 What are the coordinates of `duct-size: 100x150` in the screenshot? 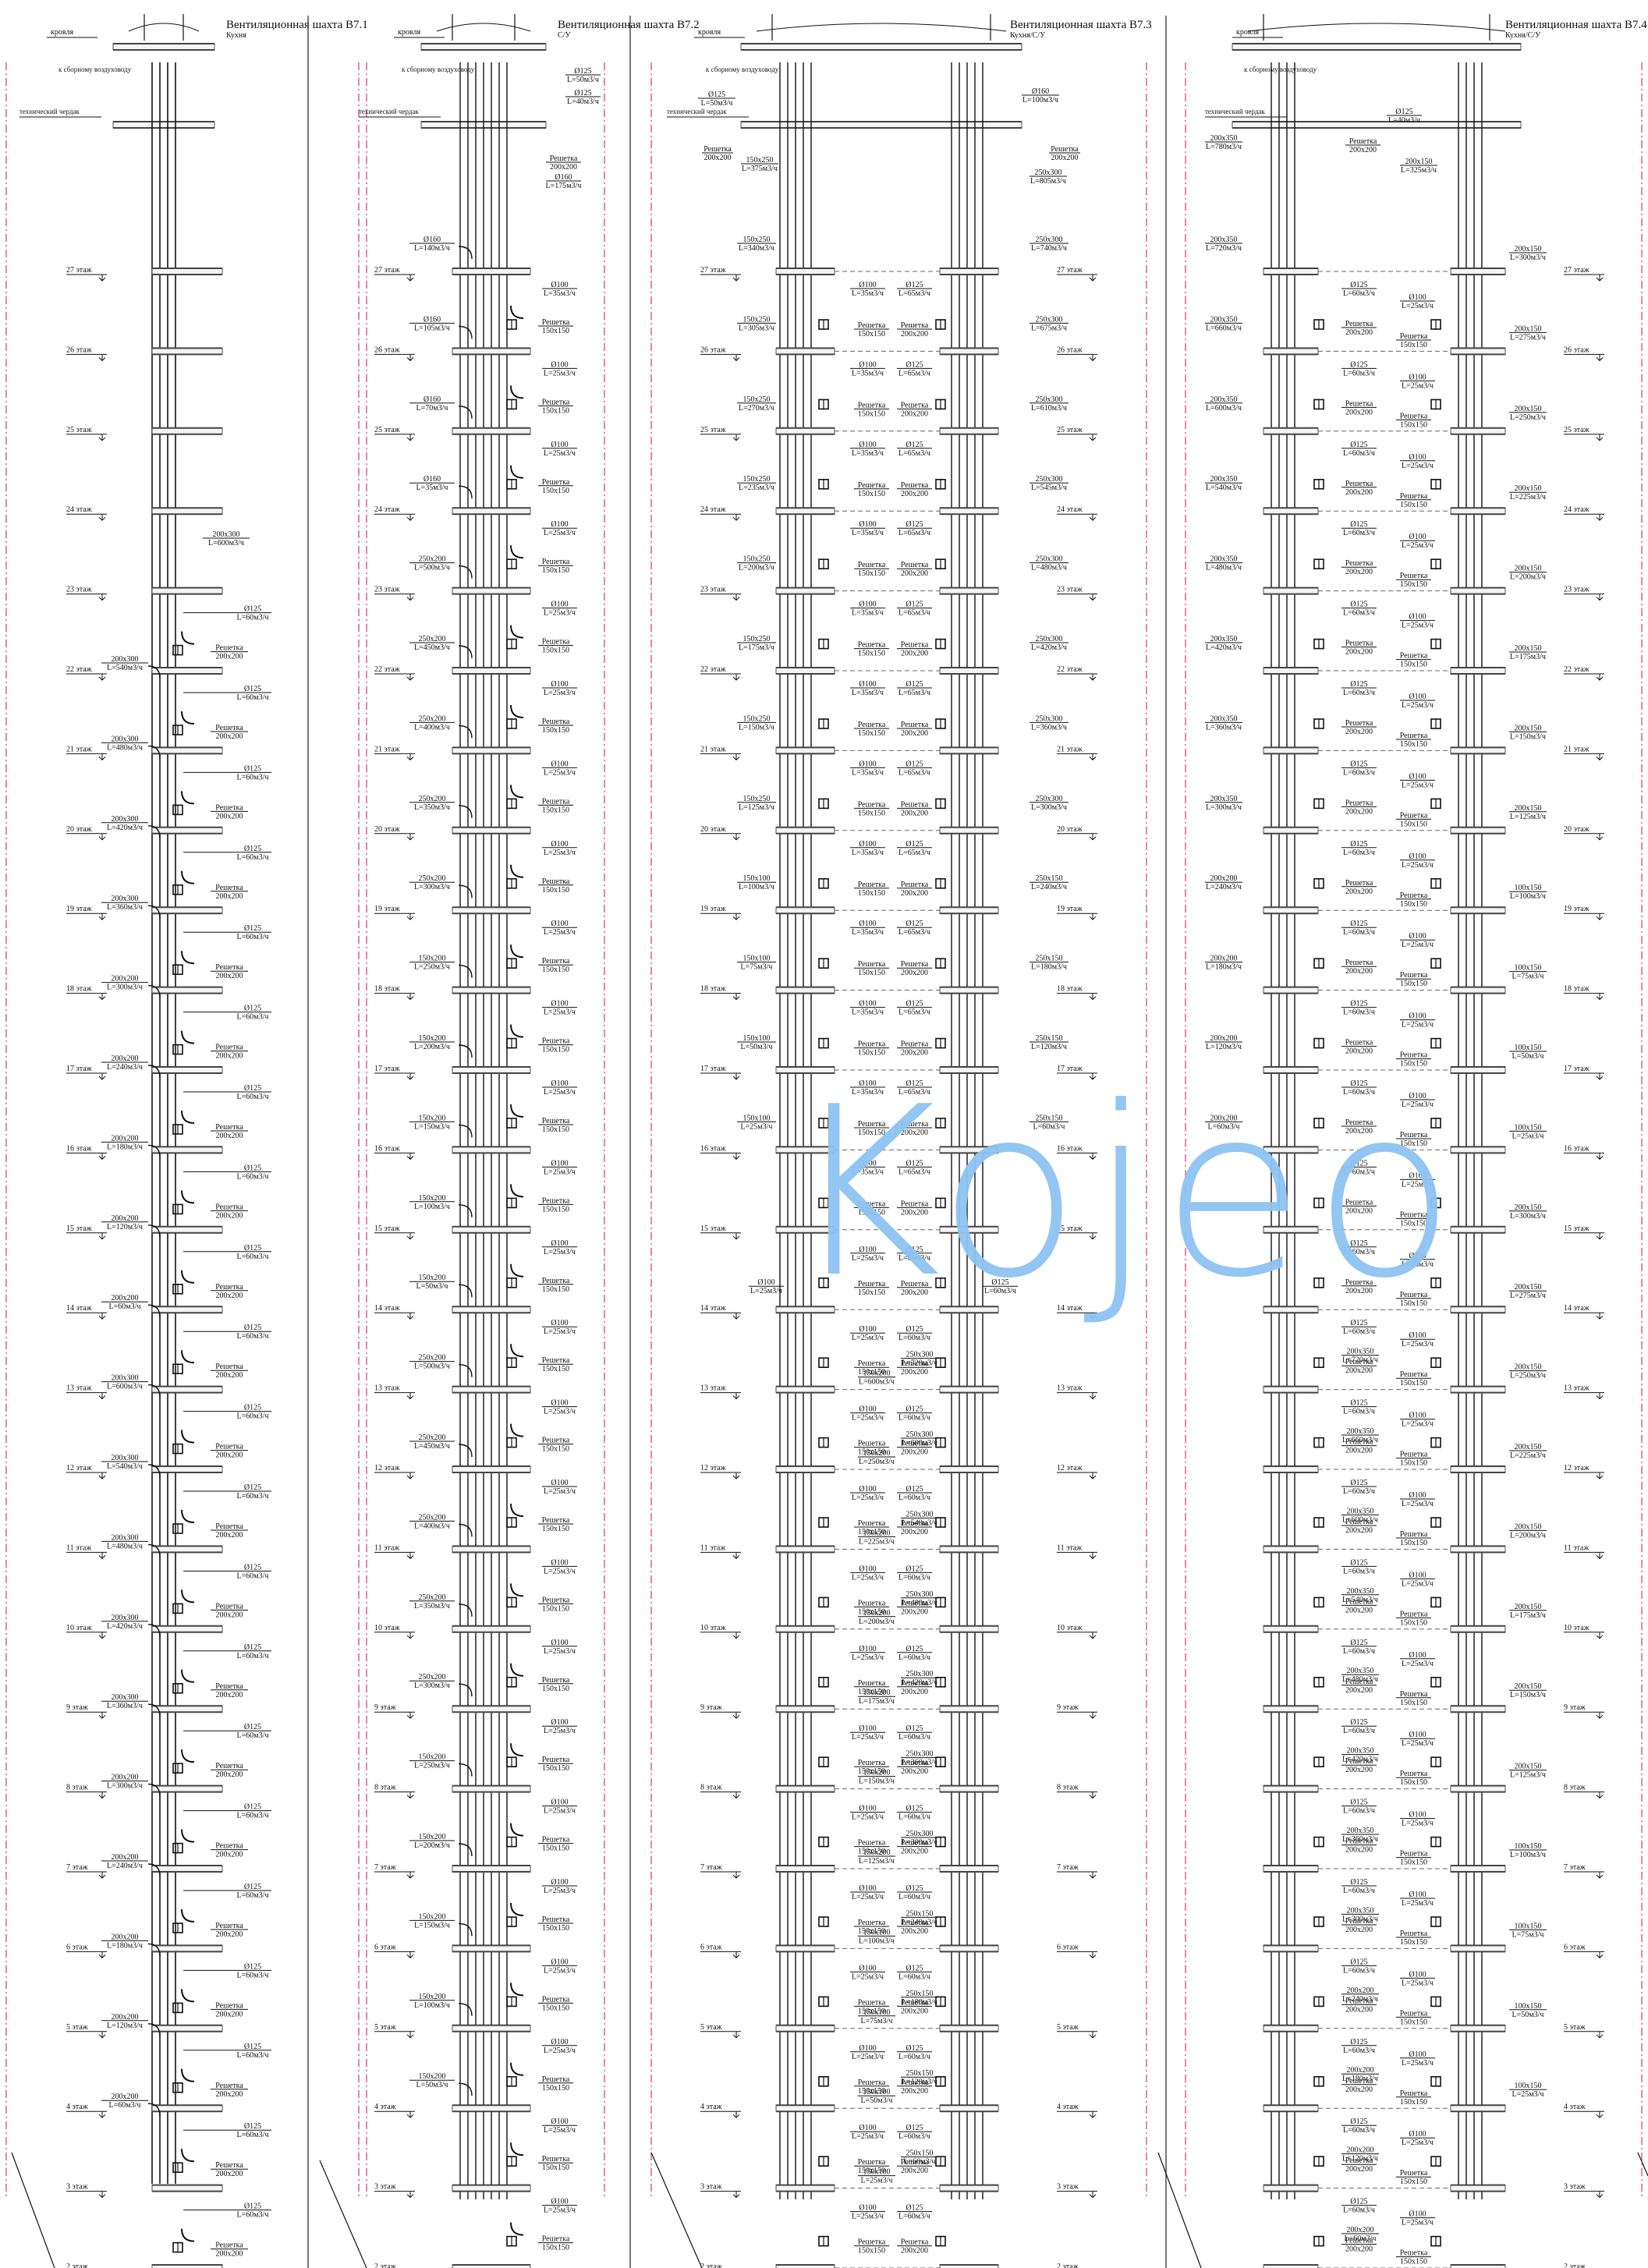 It's located at (1528, 1926).